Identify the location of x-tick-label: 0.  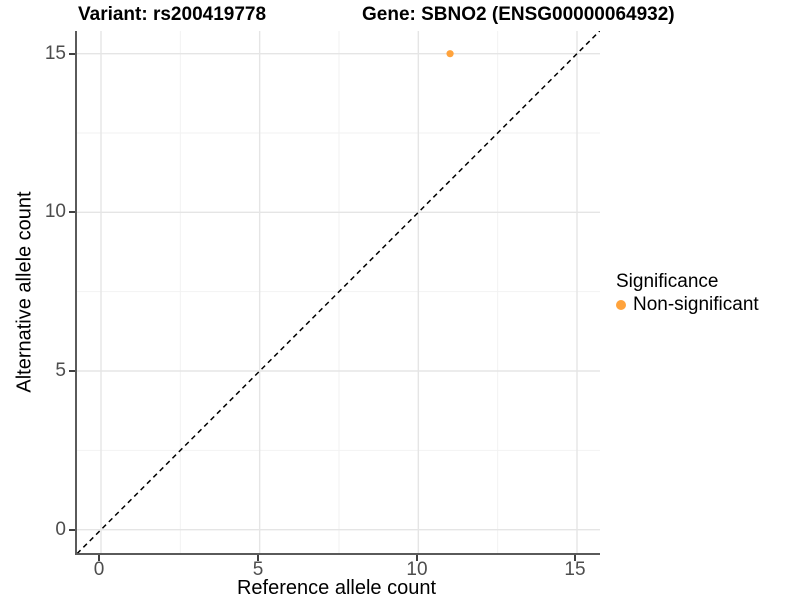
(99, 569).